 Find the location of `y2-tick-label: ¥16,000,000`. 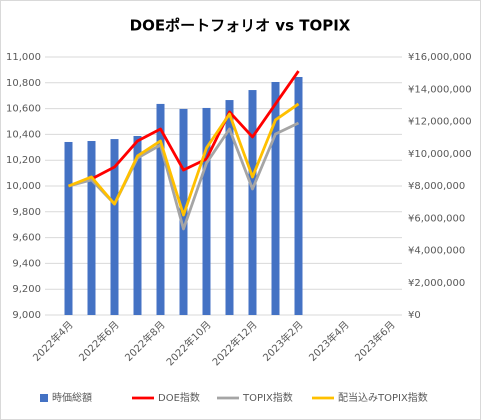

y2-tick-label: ¥16,000,000 is located at coordinates (440, 57).